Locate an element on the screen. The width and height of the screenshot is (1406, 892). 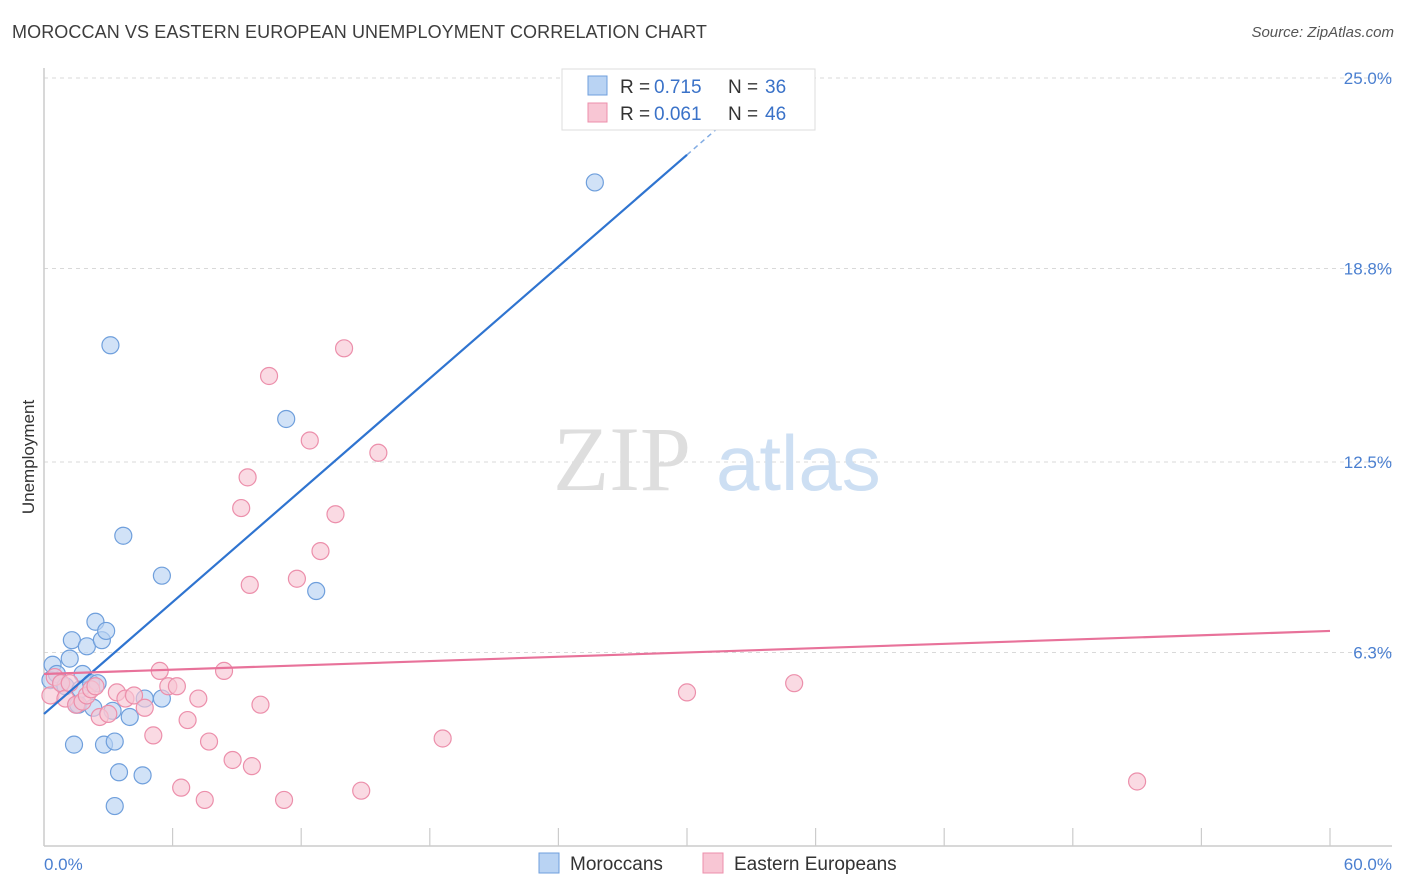
x-tick-label-max: 60.0% is located at coordinates (1368, 864).